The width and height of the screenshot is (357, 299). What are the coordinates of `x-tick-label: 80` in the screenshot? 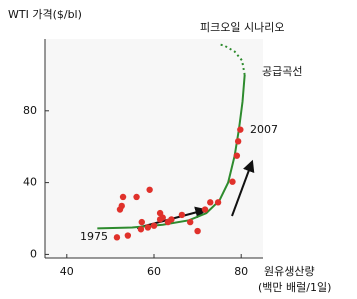 It's located at (241, 271).